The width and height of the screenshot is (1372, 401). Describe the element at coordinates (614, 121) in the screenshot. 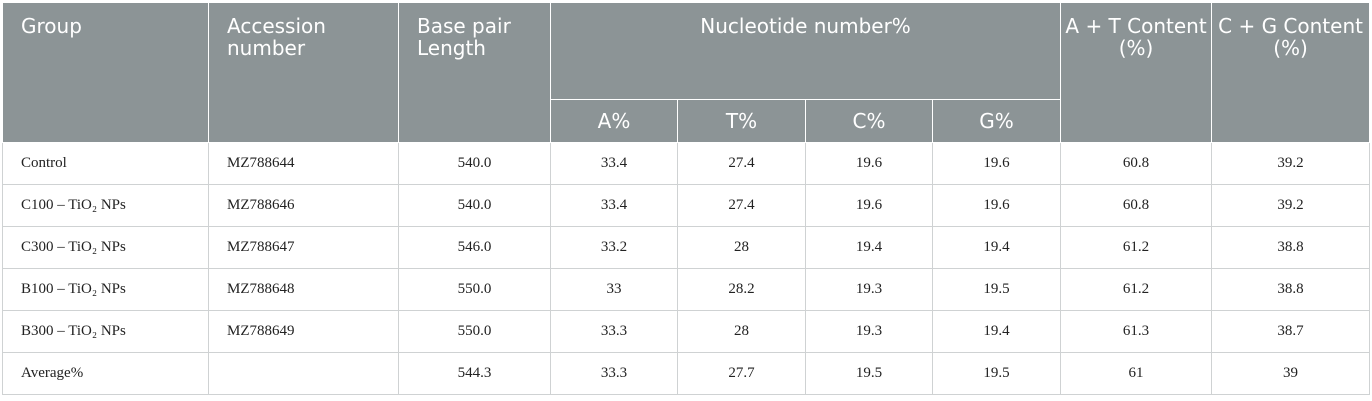

I see `subheader-cell: A%` at that location.